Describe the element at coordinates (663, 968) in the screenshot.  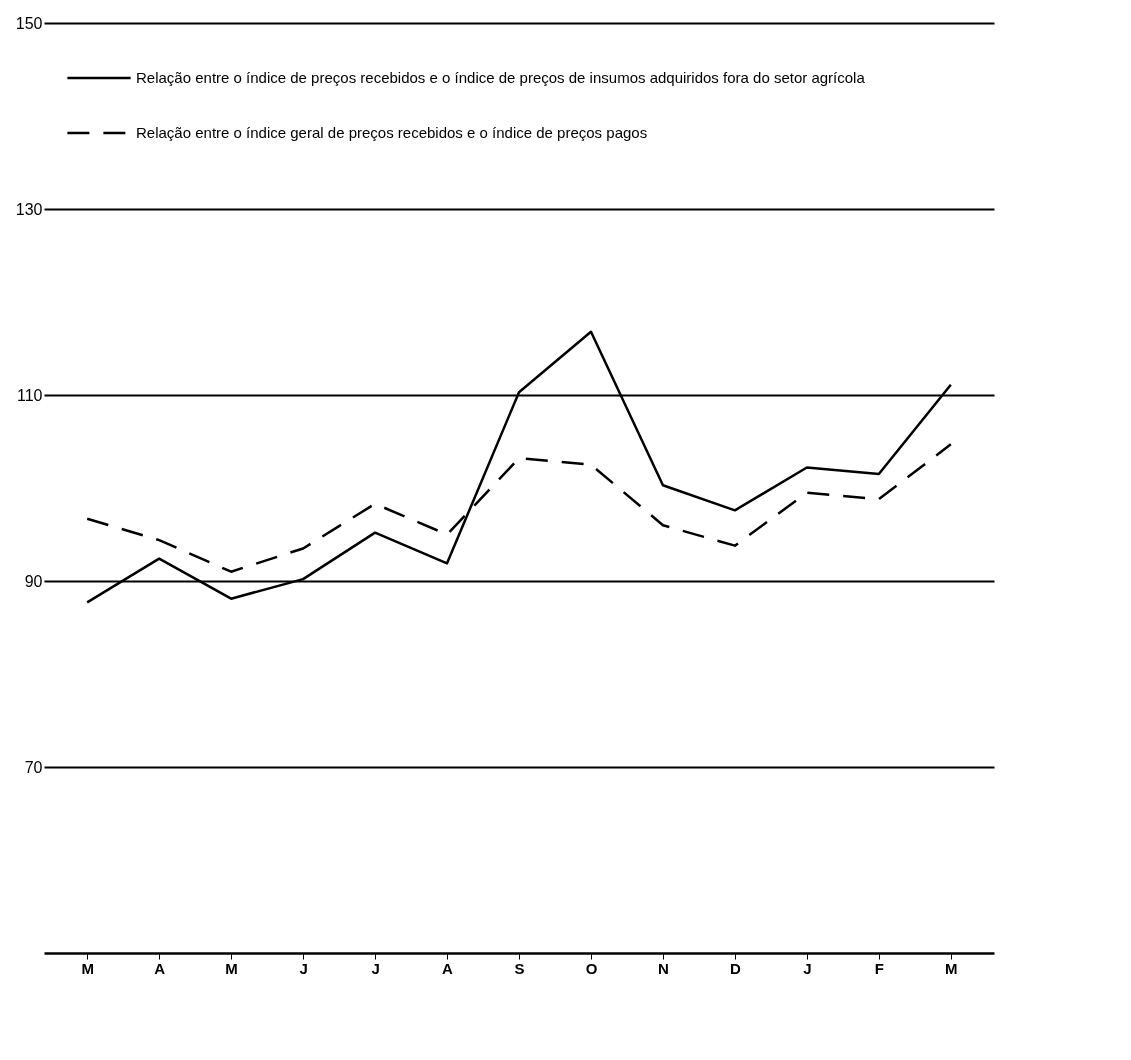
I see `x-tick-label: N` at that location.